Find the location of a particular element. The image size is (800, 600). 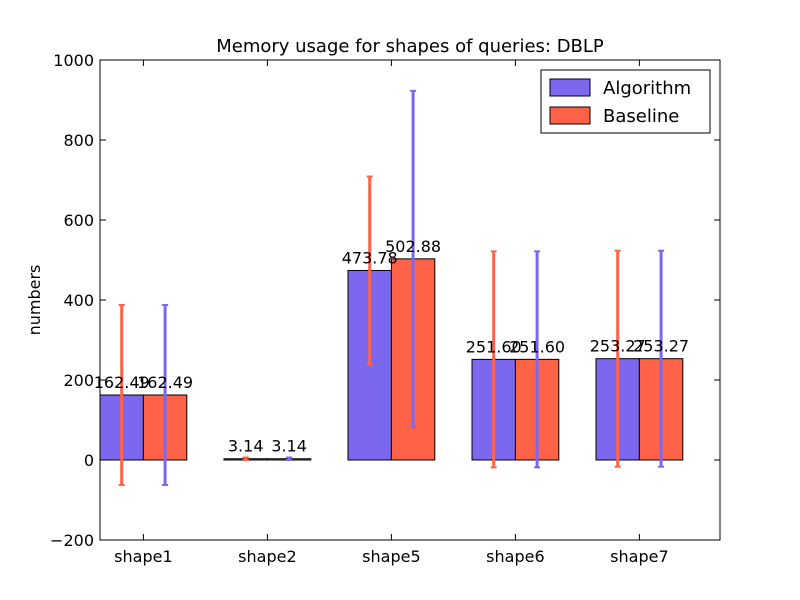

x-tick-label-shape7: shape7 is located at coordinates (639, 556).